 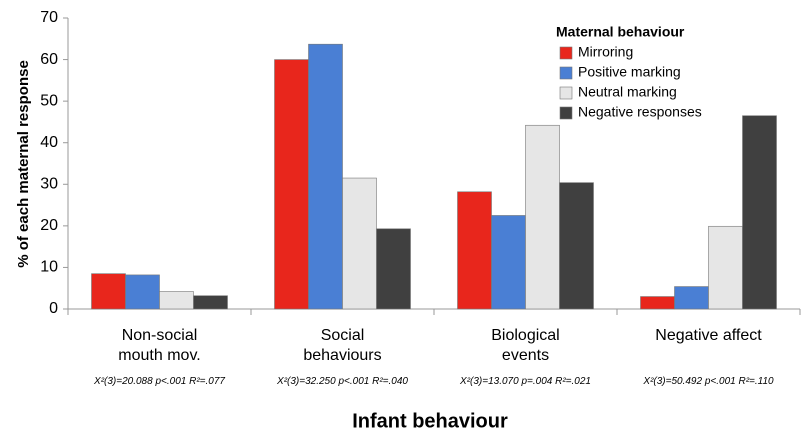 I want to click on y-tick-label: 20, so click(x=49, y=225).